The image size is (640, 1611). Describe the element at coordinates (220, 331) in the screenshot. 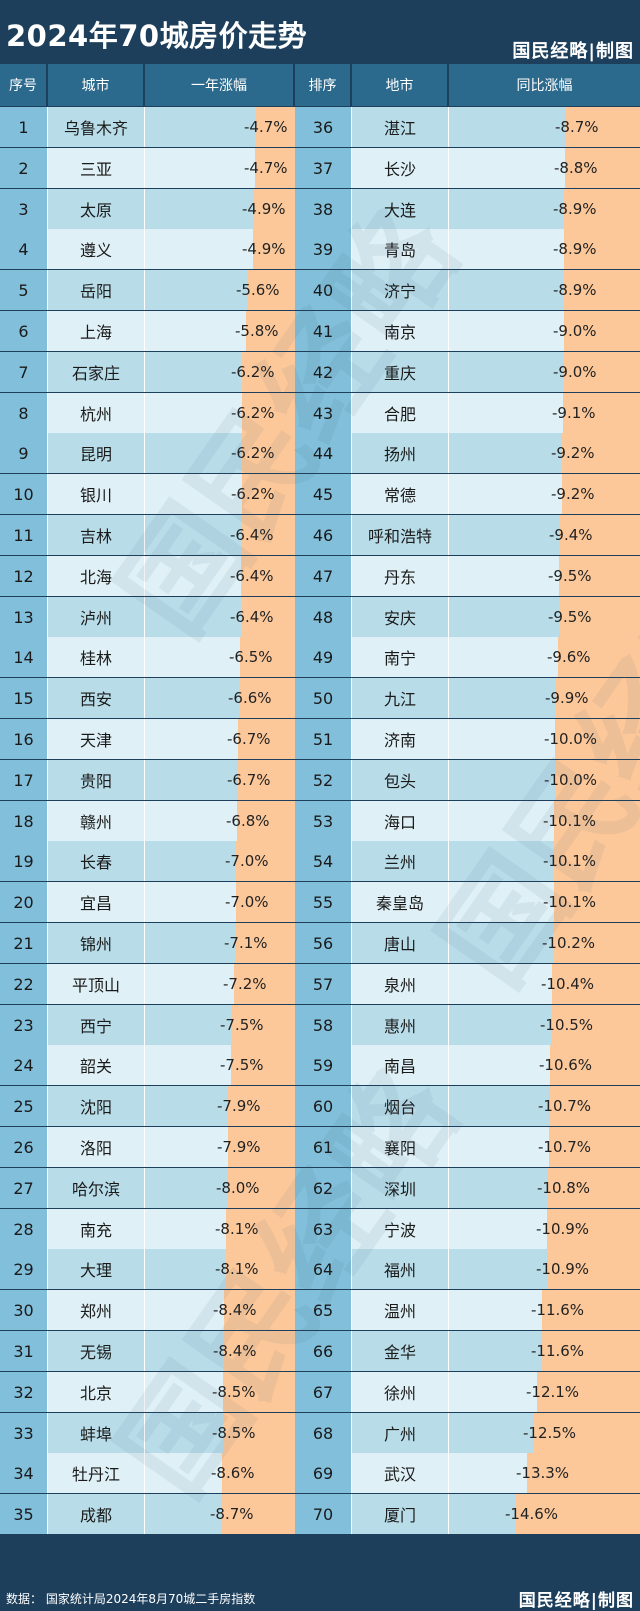

I see `change-cell: -5.8%` at that location.